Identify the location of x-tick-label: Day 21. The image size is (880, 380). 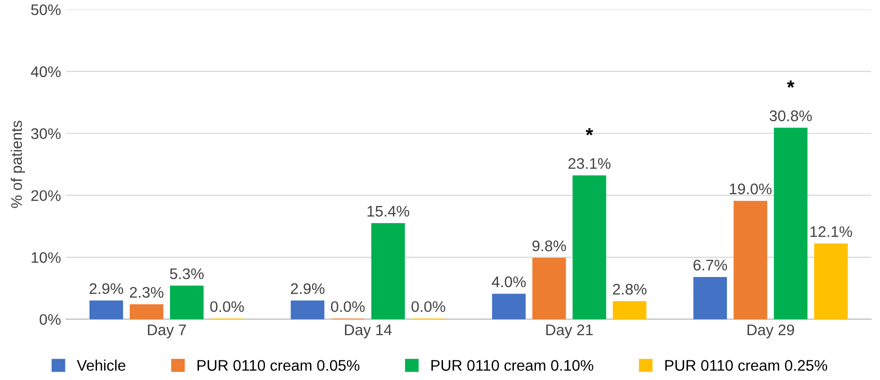
(569, 331).